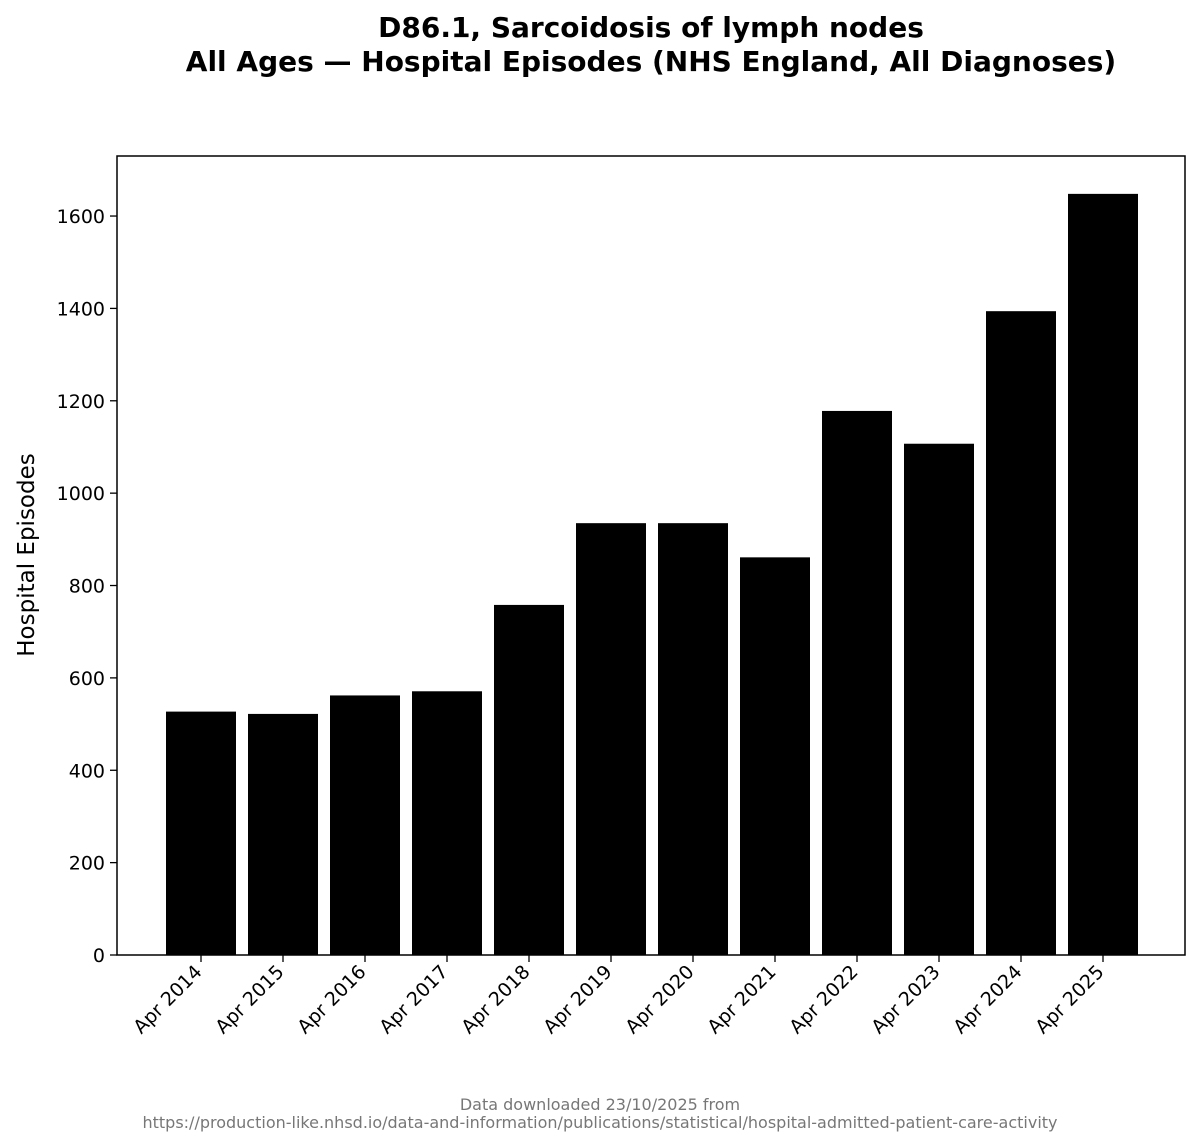  I want to click on x-tick-label: Apr 2022, so click(823, 999).